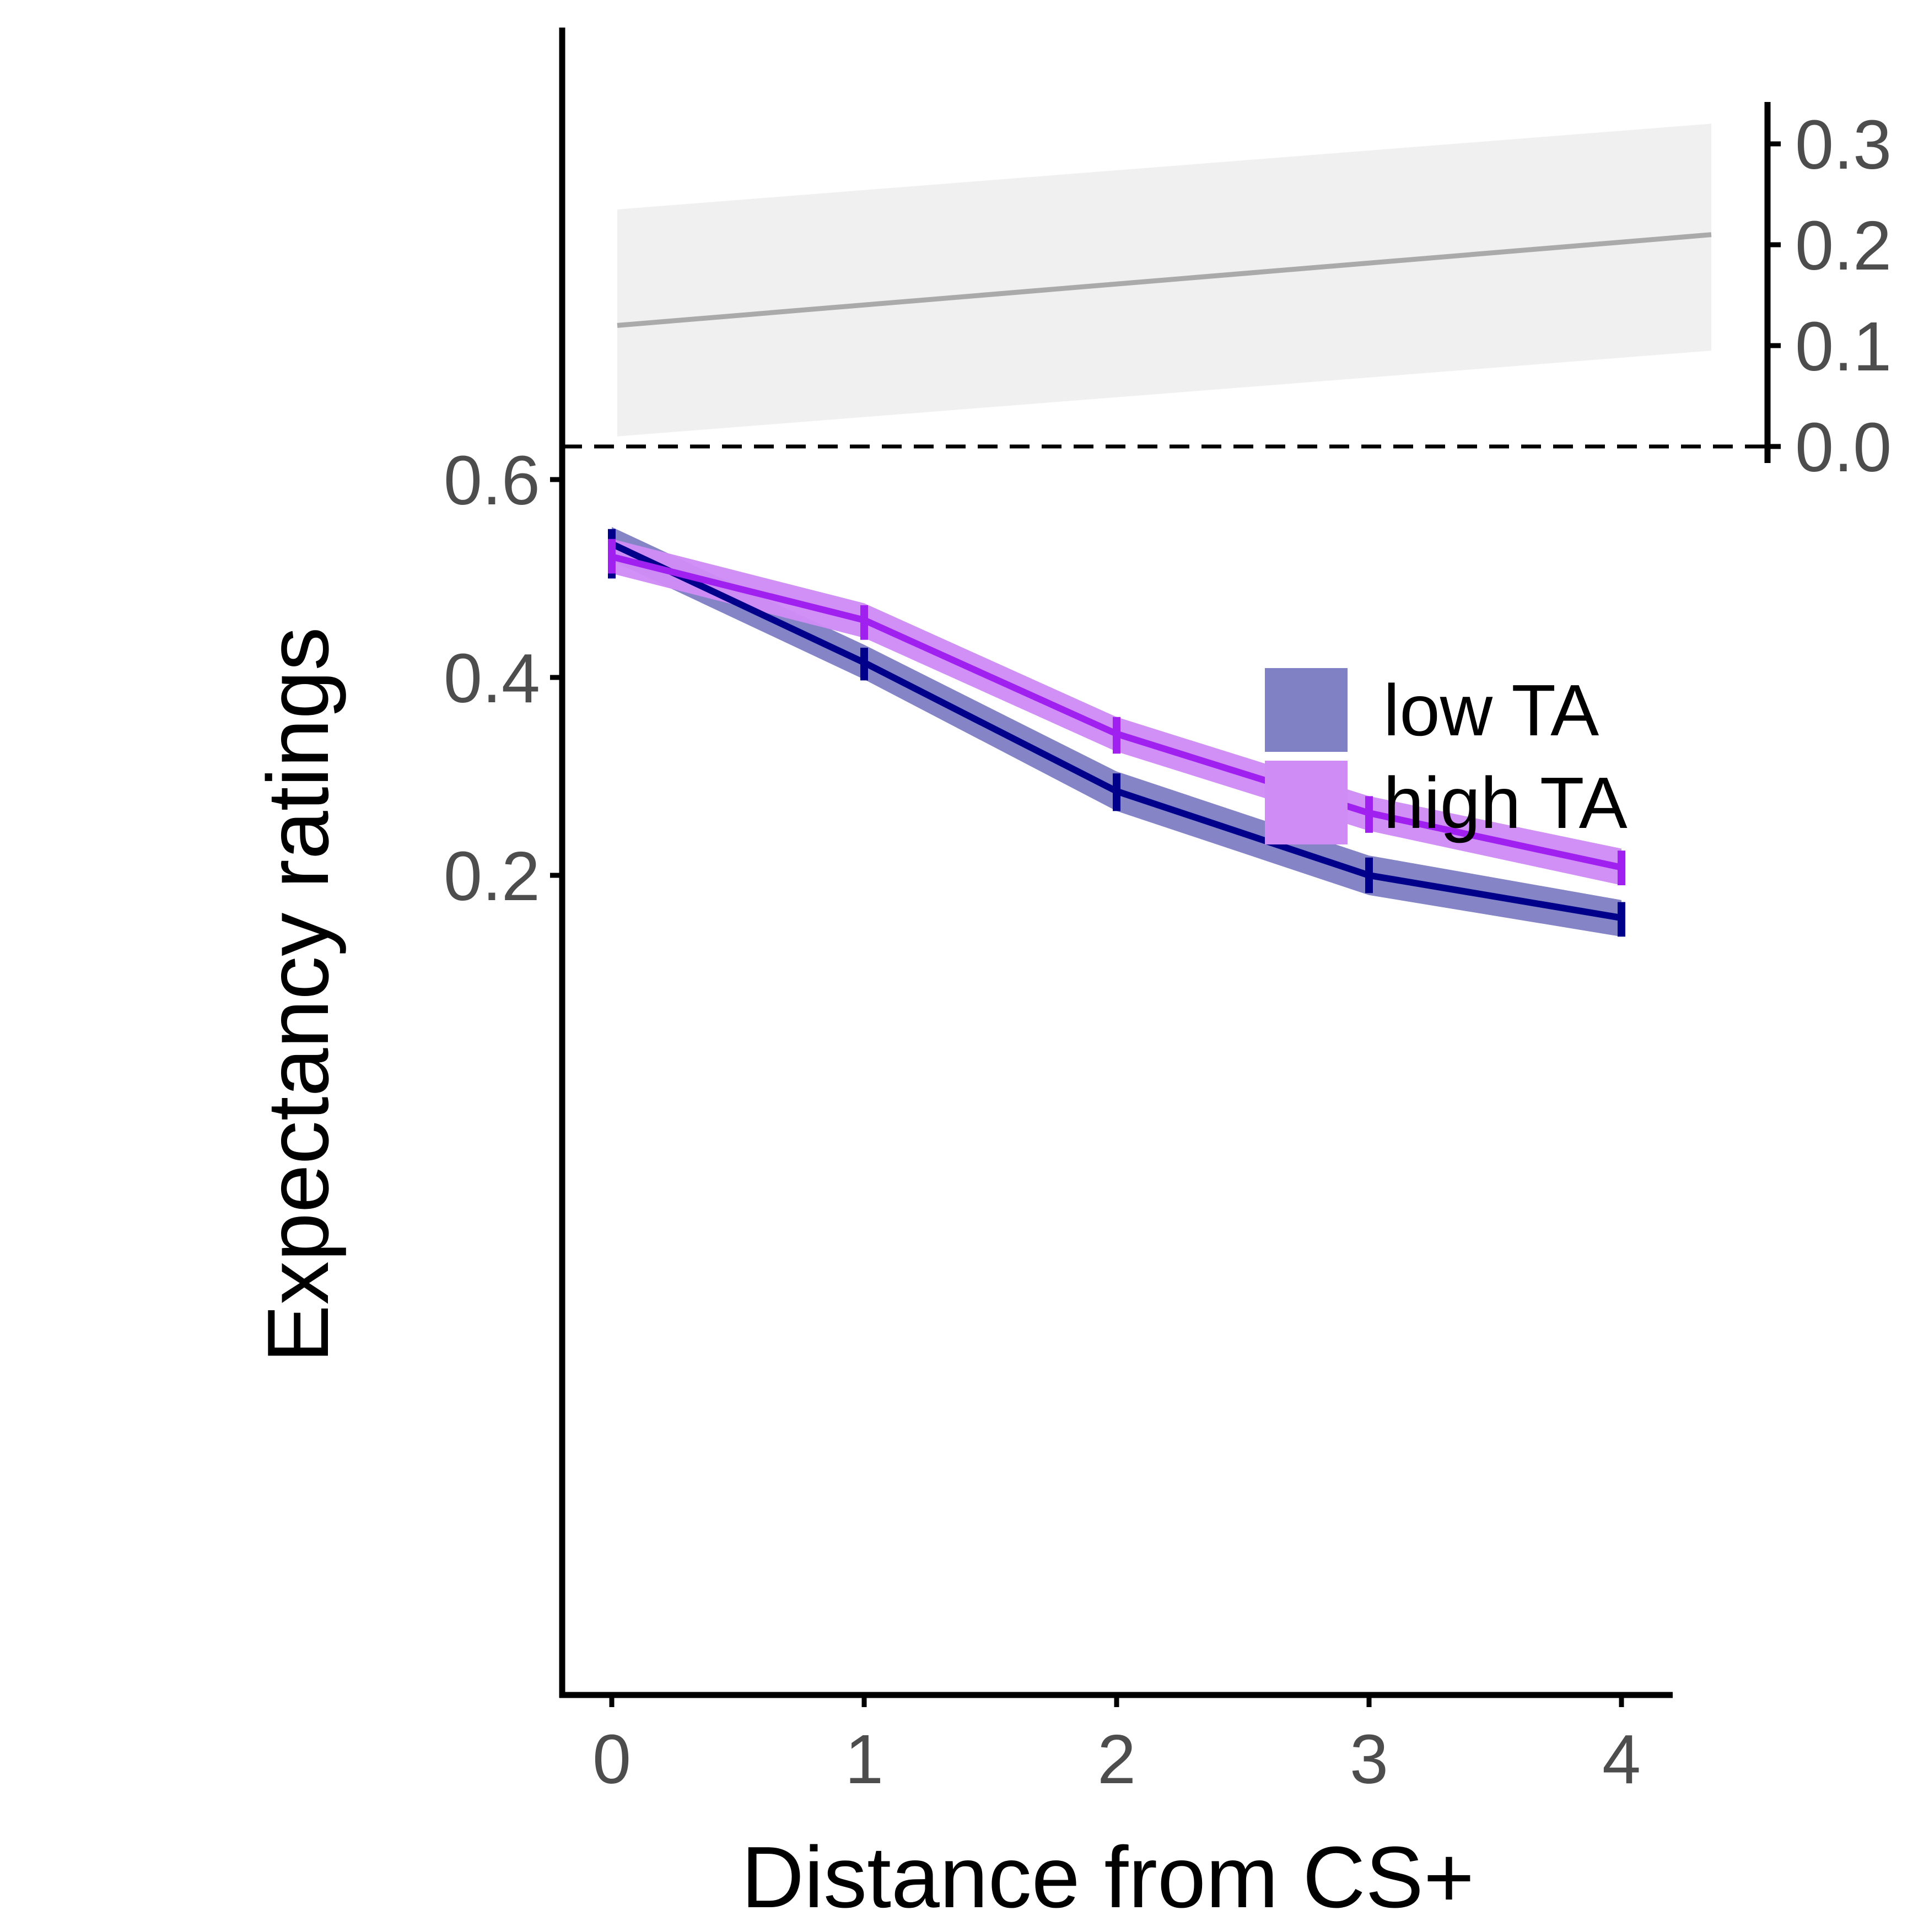 The width and height of the screenshot is (1929, 1932). What do you see at coordinates (1622, 1759) in the screenshot?
I see `x-tick-label: 4` at bounding box center [1622, 1759].